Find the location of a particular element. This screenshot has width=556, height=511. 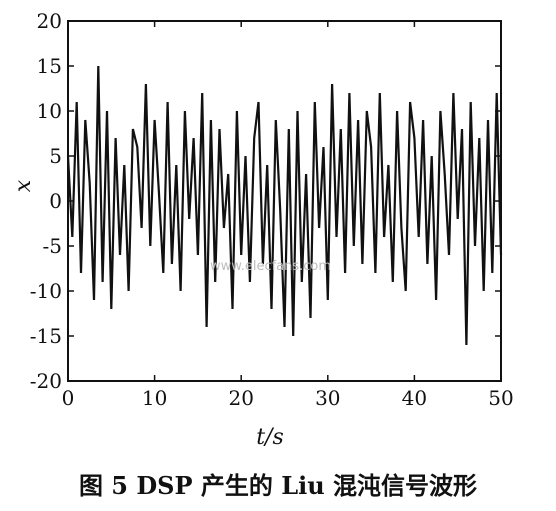

x-tick-label: 10 is located at coordinates (154, 398).